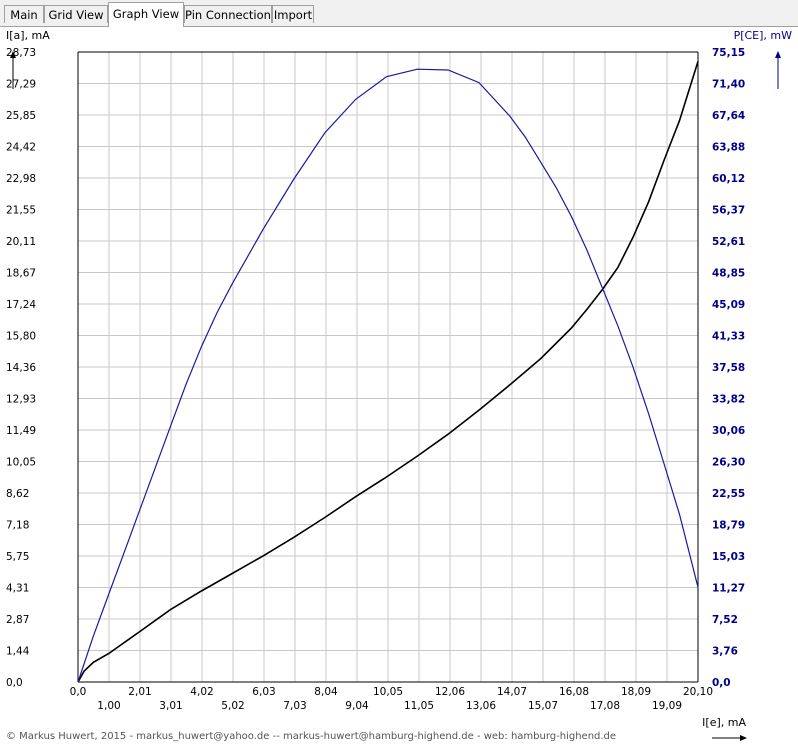 The image size is (798, 750). What do you see at coordinates (667, 706) in the screenshot?
I see `x-tick-label: 19,09` at bounding box center [667, 706].